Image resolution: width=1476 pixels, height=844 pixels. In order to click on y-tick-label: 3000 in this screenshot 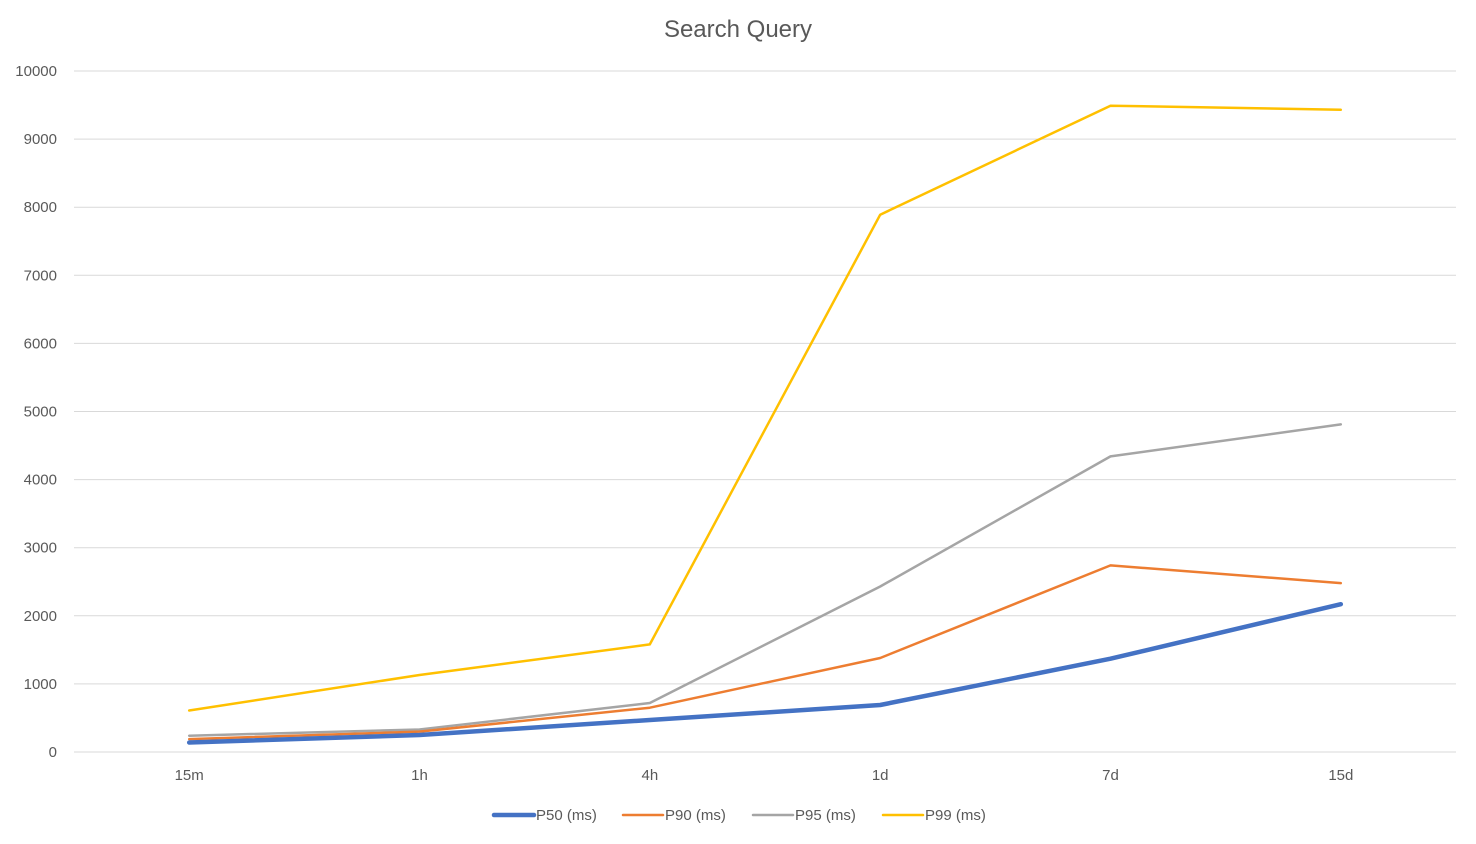, I will do `click(40, 548)`.